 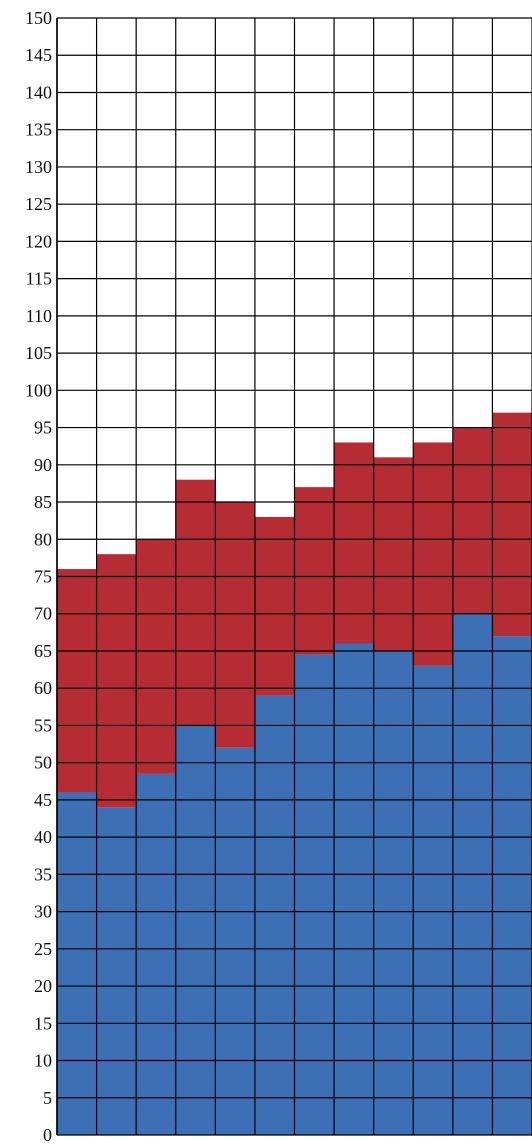 I want to click on y-tick-label: 60, so click(x=43, y=688).